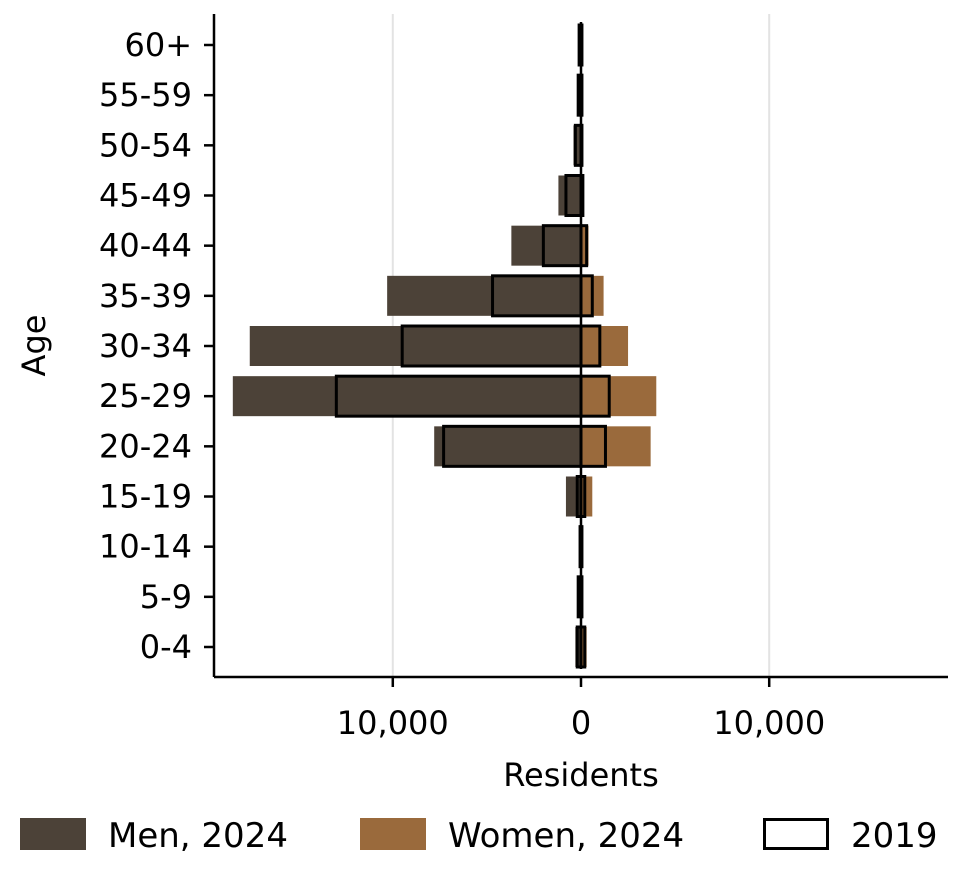 This screenshot has height=873, width=962. What do you see at coordinates (894, 836) in the screenshot?
I see `legend-label-2019: 2019` at bounding box center [894, 836].